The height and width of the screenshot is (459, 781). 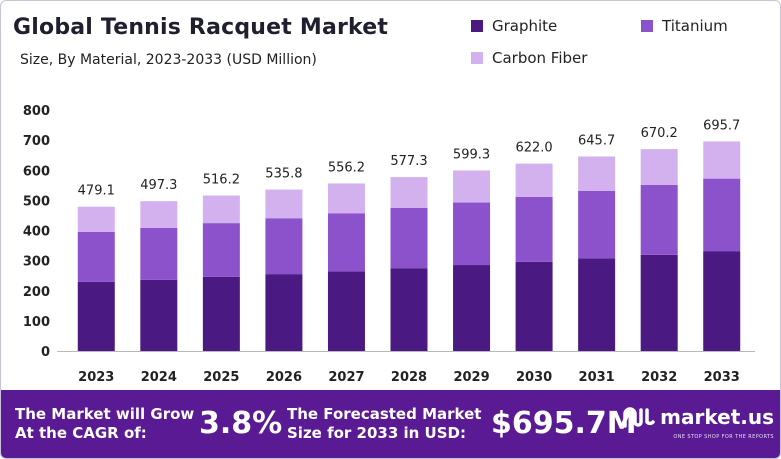 What do you see at coordinates (36, 171) in the screenshot?
I see `y-tick-label: 600` at bounding box center [36, 171].